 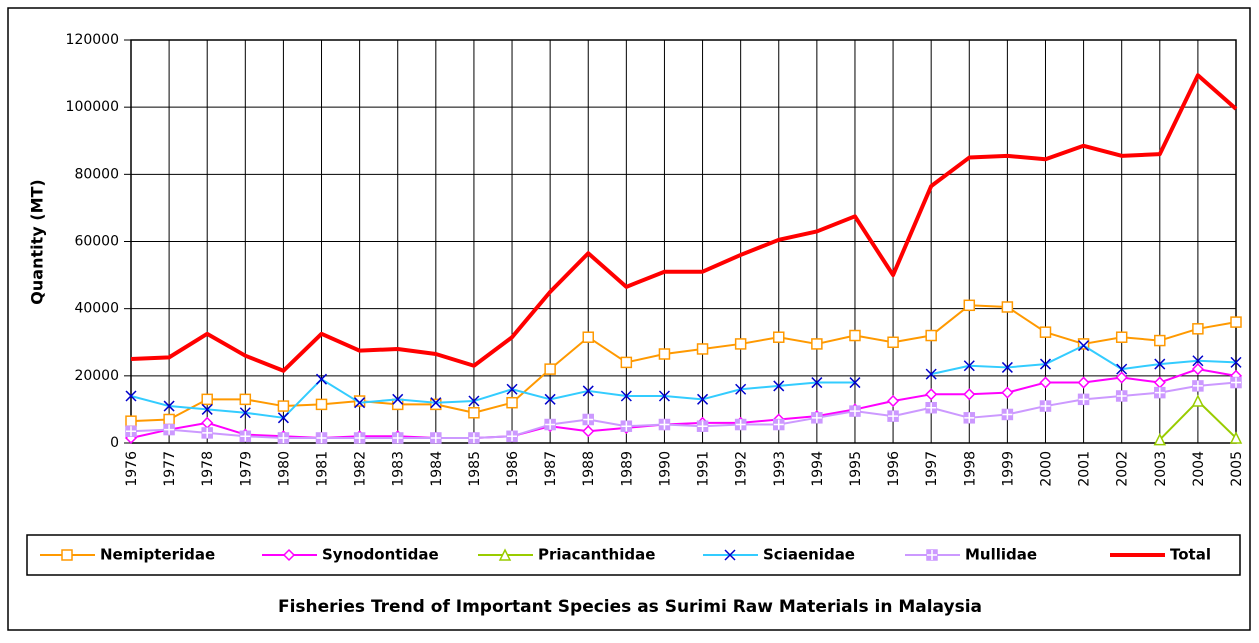 What do you see at coordinates (809, 555) in the screenshot?
I see `legend-label: Sciaenidae` at bounding box center [809, 555].